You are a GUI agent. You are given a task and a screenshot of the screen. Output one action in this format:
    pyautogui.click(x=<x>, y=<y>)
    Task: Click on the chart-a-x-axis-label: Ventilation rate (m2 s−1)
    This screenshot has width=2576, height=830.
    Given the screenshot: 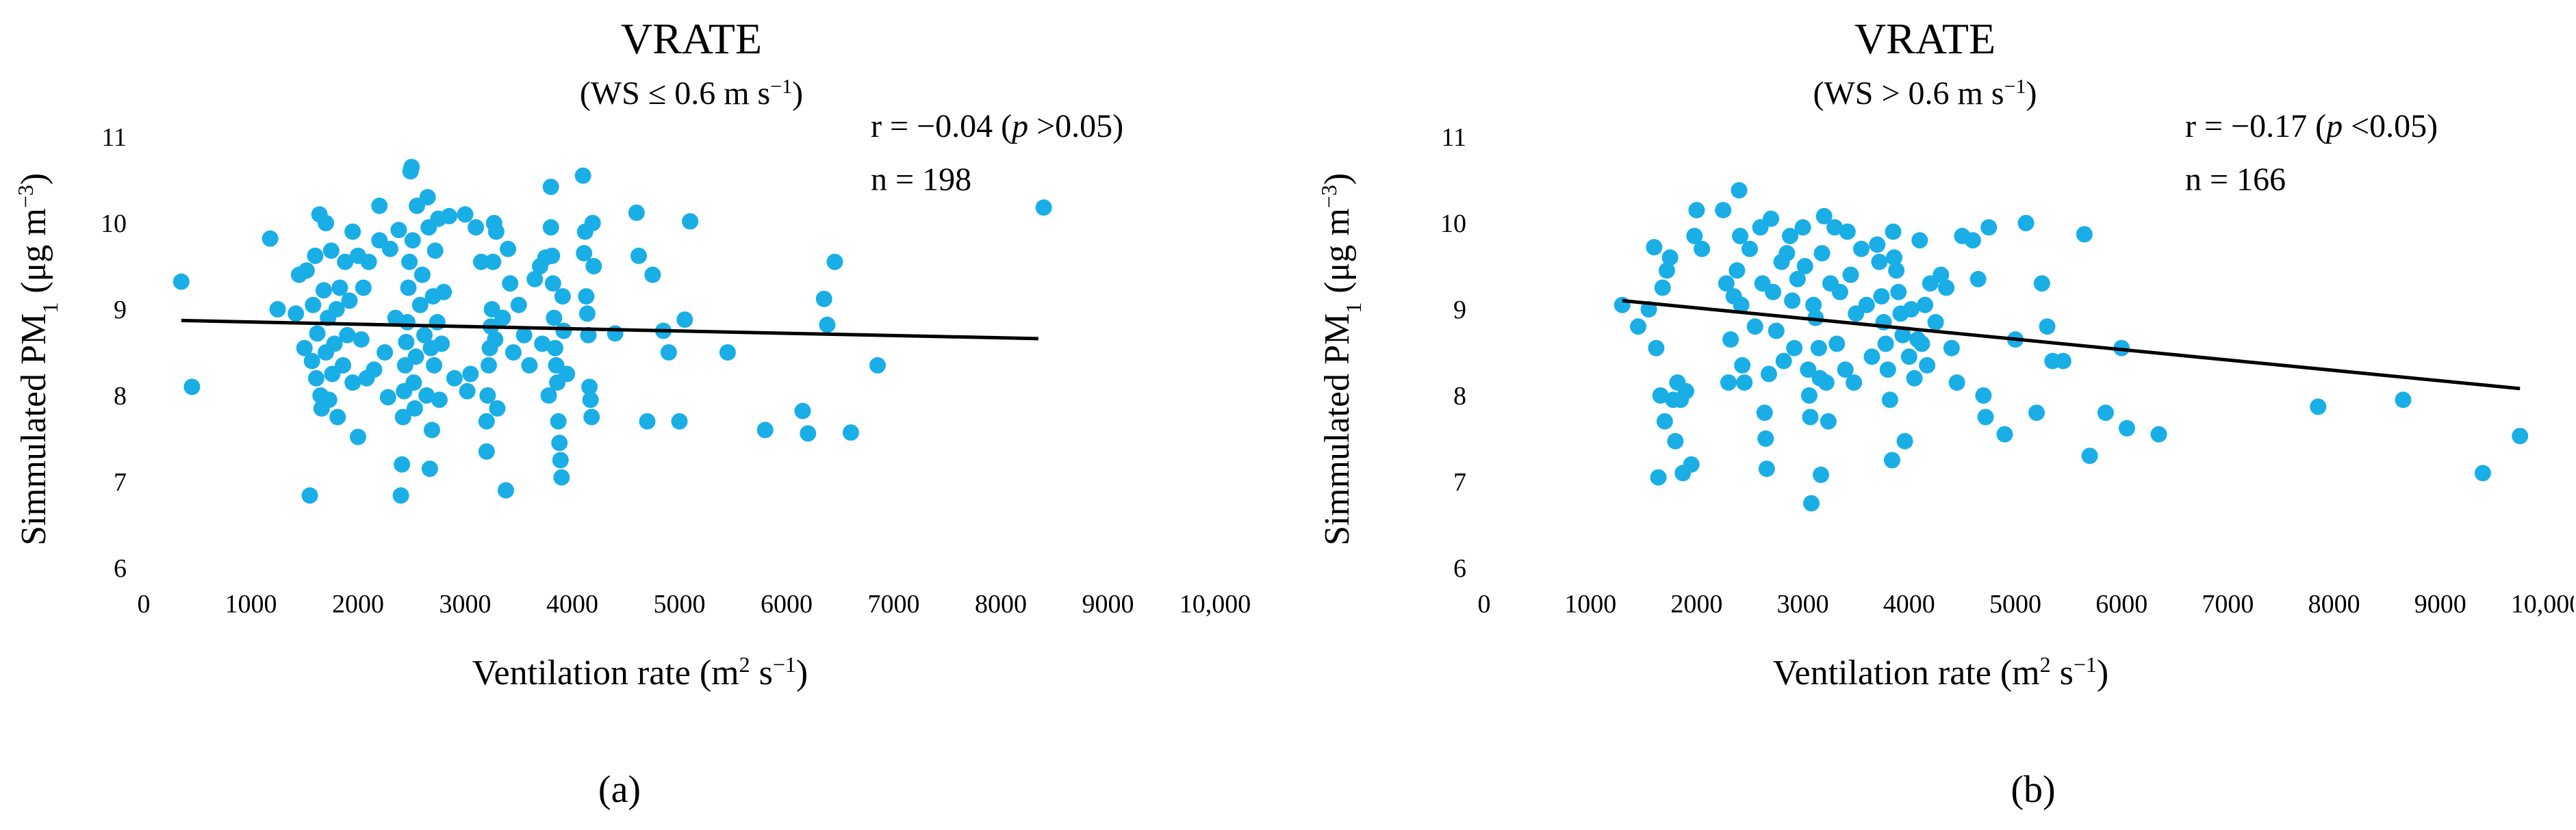 What is the action you would take?
    pyautogui.click(x=640, y=672)
    